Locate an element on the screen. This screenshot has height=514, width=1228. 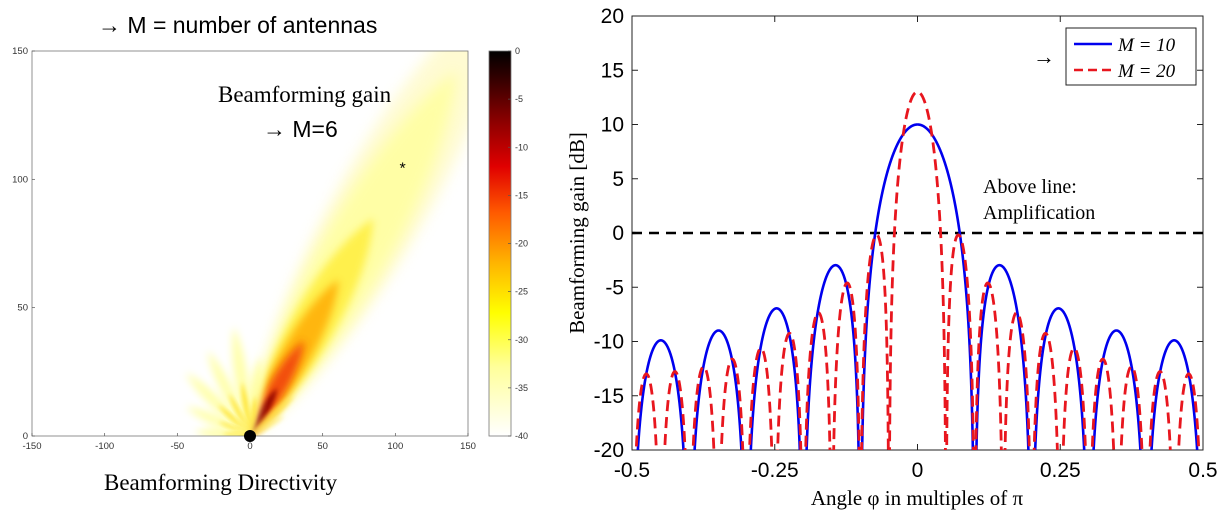
target-star-marker: * is located at coordinates (402, 169).